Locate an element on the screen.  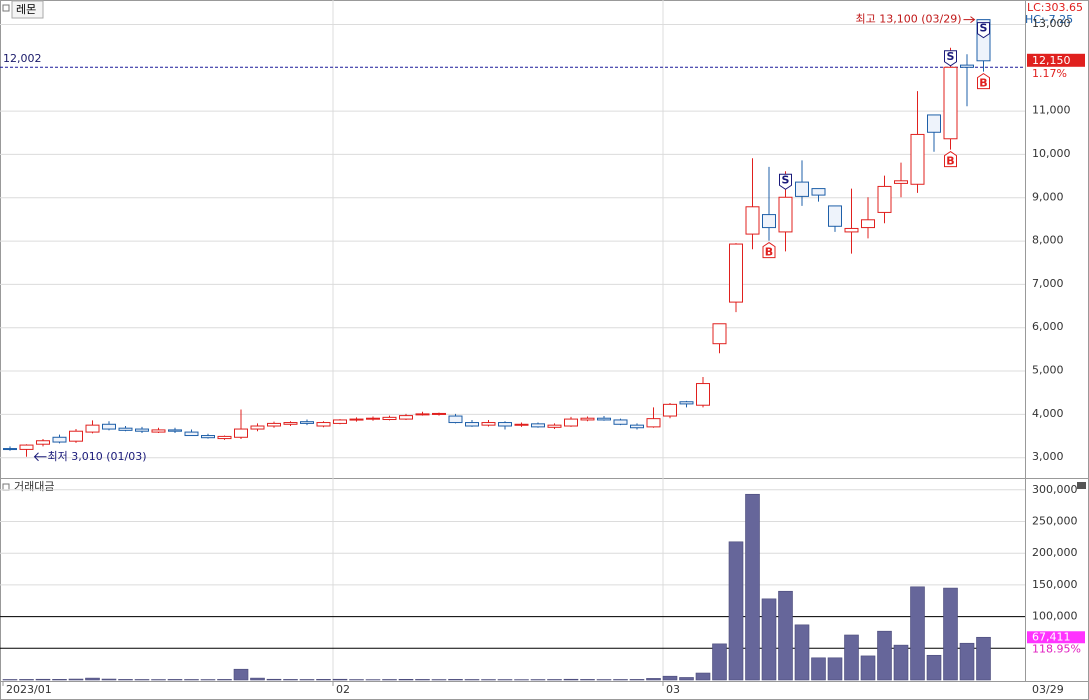
y-tick-label: 4,000 is located at coordinates (1048, 413).